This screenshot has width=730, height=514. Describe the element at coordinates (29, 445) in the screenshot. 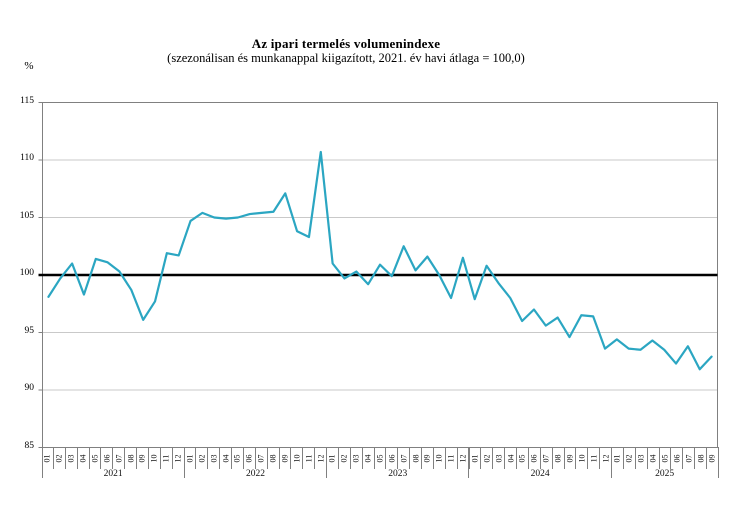

I see `y-tick-label: 85` at that location.